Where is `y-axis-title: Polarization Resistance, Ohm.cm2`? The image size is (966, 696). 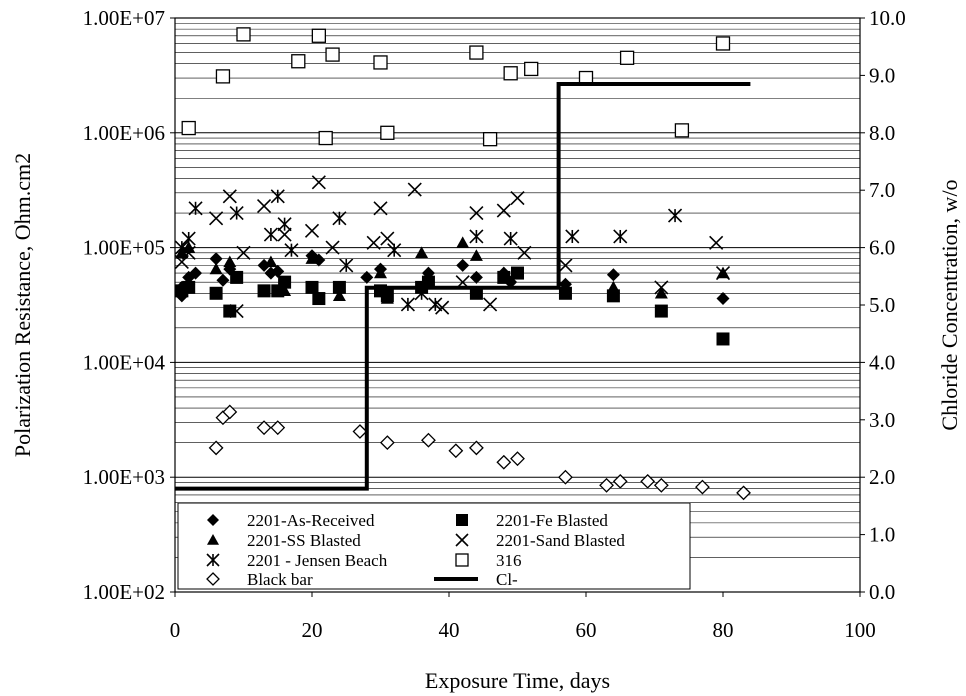
y-axis-title: Polarization Resistance, Ohm.cm2 is located at coordinates (22, 305).